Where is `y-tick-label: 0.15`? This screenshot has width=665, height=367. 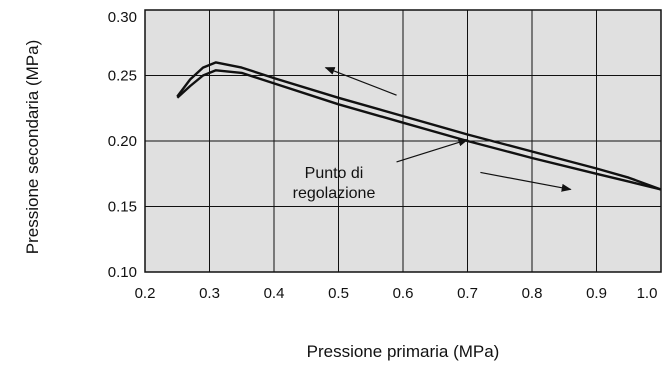 y-tick-label: 0.15 is located at coordinates (122, 207).